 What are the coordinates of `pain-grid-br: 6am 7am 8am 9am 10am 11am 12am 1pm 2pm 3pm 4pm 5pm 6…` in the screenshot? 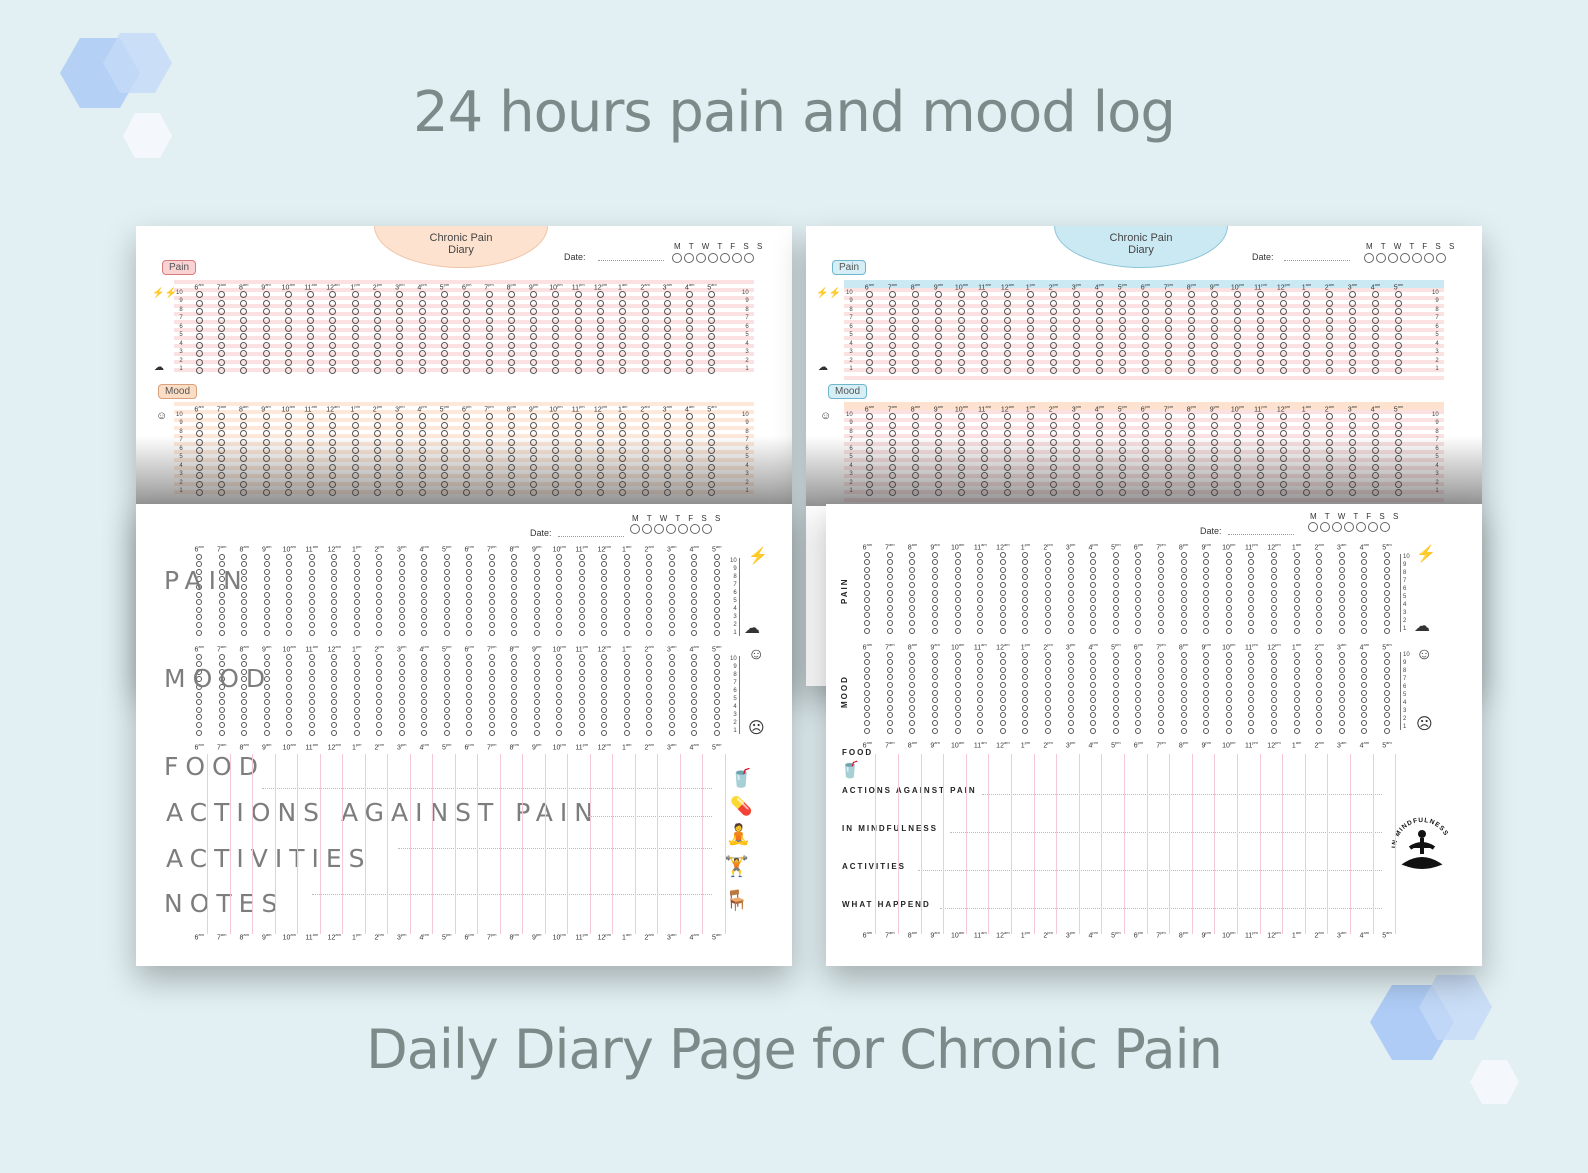 It's located at (1127, 587).